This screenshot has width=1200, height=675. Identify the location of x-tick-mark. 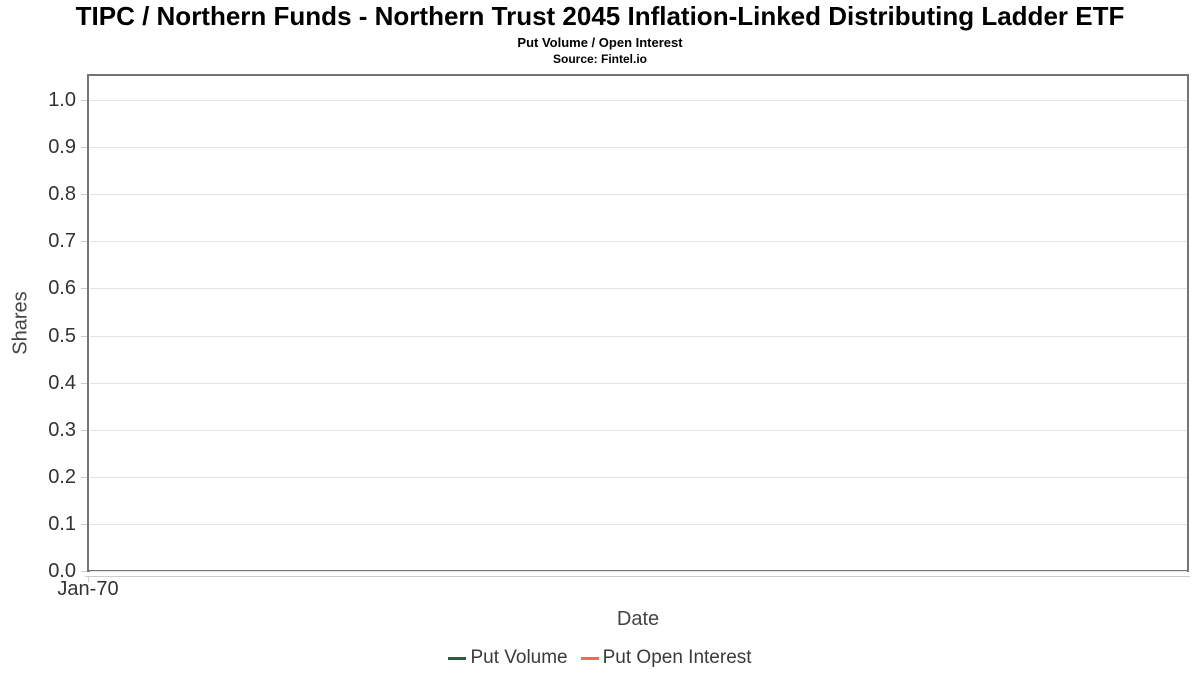
(88, 579).